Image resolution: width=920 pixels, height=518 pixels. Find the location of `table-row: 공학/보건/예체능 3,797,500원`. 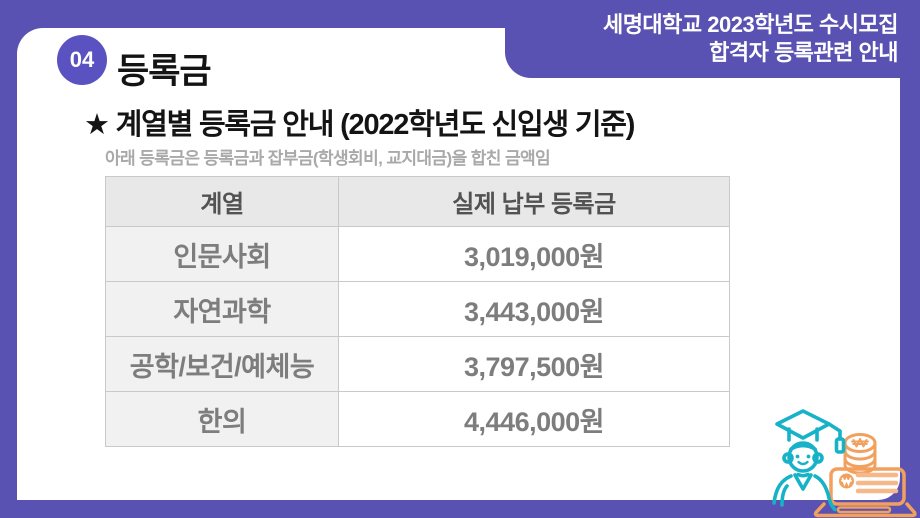

table-row: 공학/보건/예체능 3,797,500원 is located at coordinates (417, 364).